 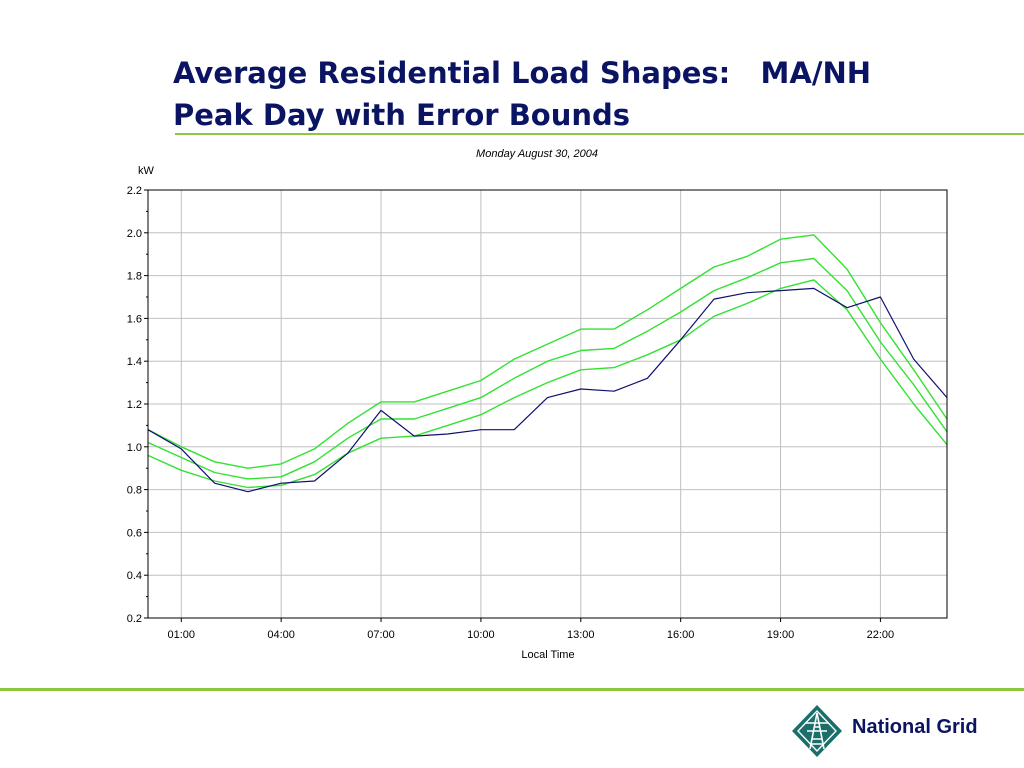 I want to click on x-tick-label: 01:00, so click(x=182, y=635).